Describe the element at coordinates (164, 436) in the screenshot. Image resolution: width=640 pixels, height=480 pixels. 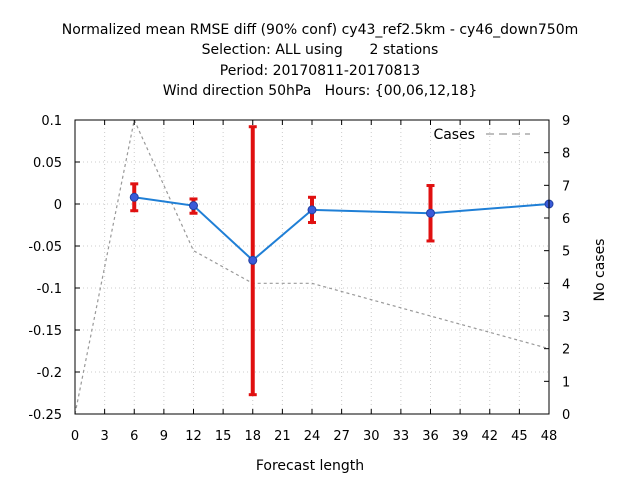
I see `x-tick-label: 9` at that location.